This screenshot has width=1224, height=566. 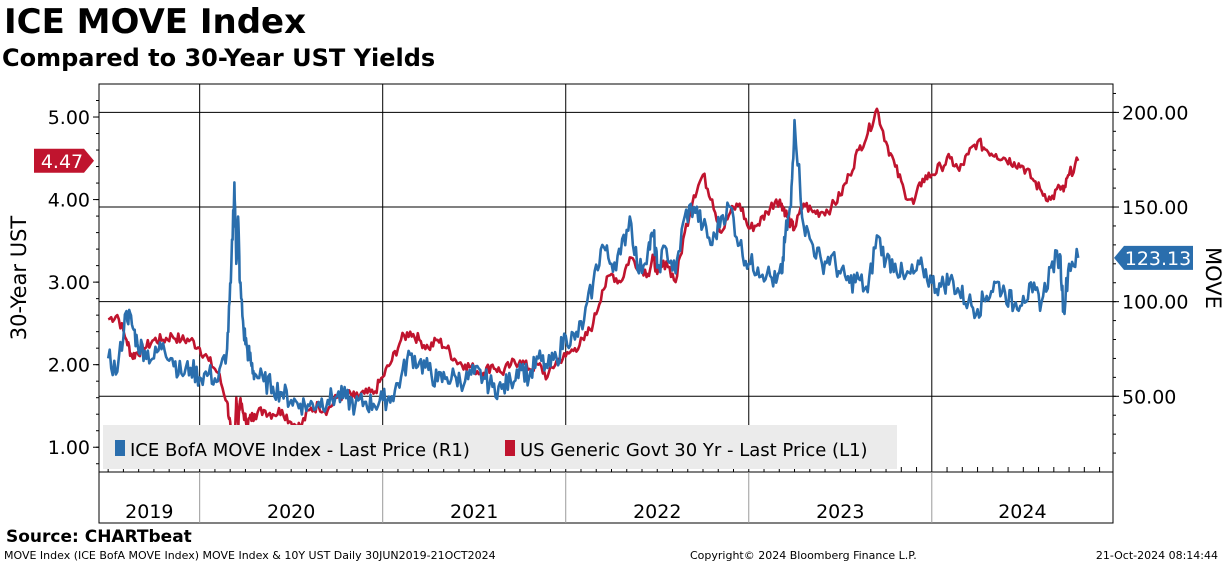 I want to click on left-tick-label: 5.00, so click(x=69, y=118).